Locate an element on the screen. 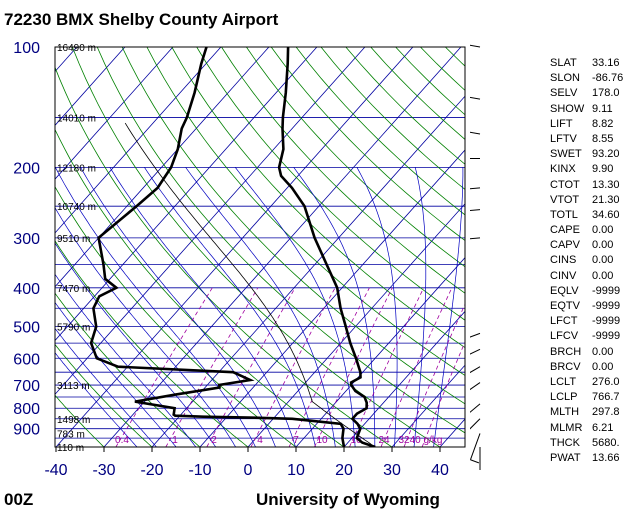 This screenshot has height=512, width=640. height-label: 1498 m is located at coordinates (73, 420).